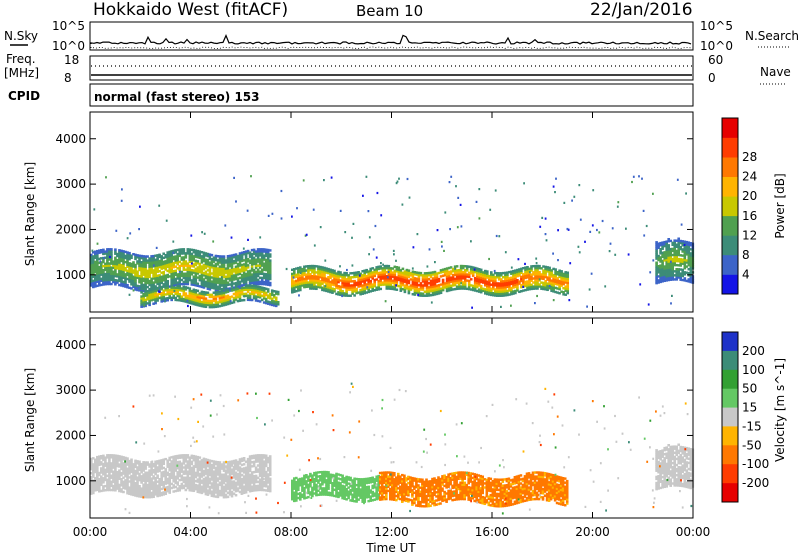  What do you see at coordinates (775, 72) in the screenshot?
I see `nave-label: Nave` at bounding box center [775, 72].